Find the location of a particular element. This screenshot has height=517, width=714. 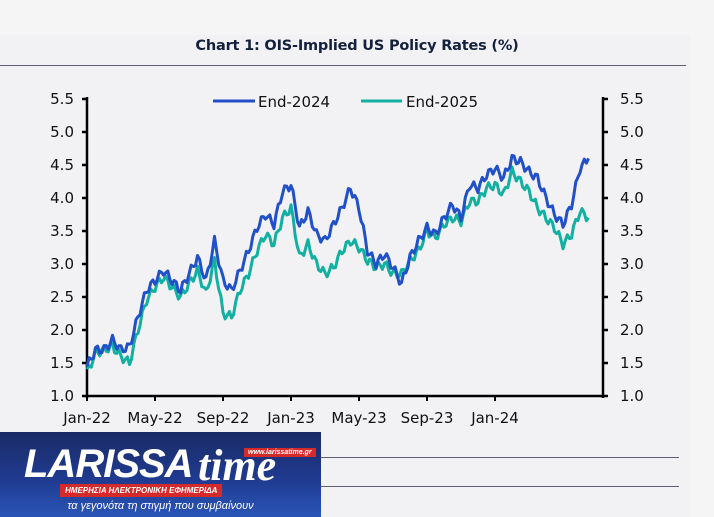

x-tick-label: Sep-22 is located at coordinates (223, 418).